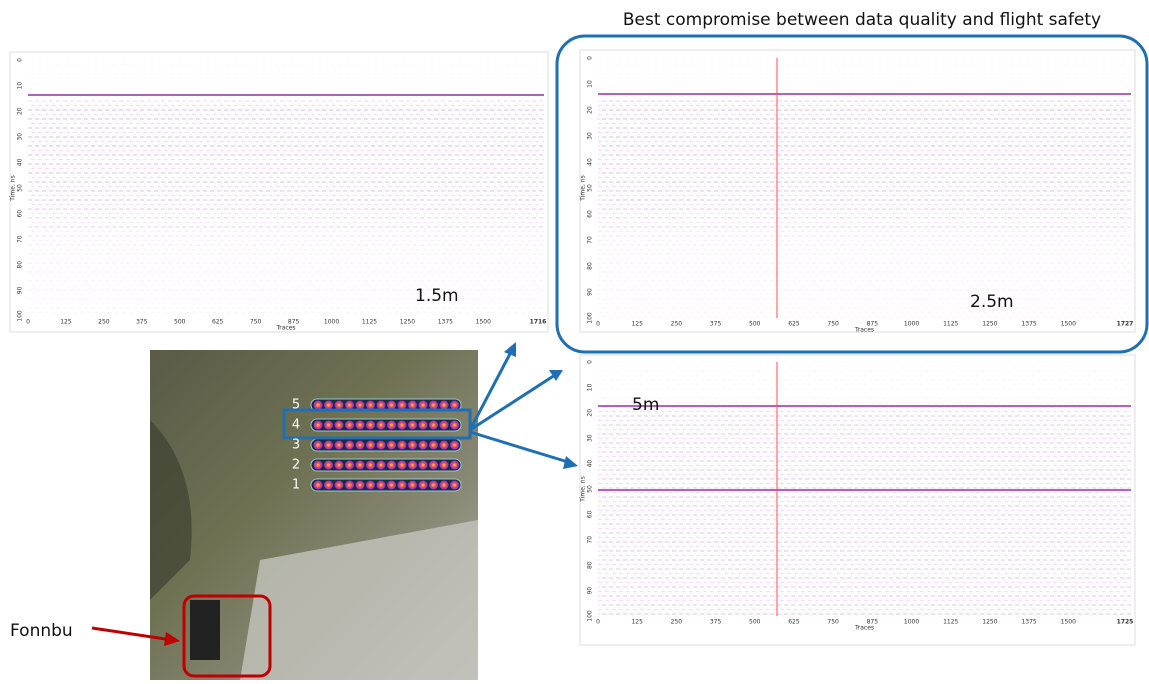  I want to click on x-tick-label: 375, so click(142, 322).